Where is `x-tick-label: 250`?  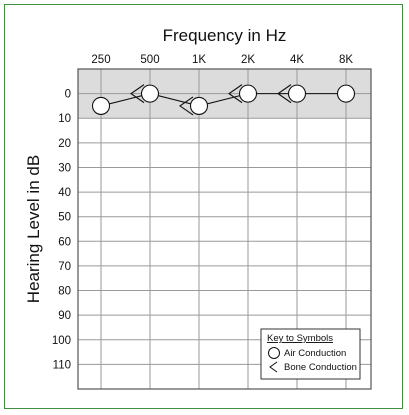 x-tick-label: 250 is located at coordinates (100, 60).